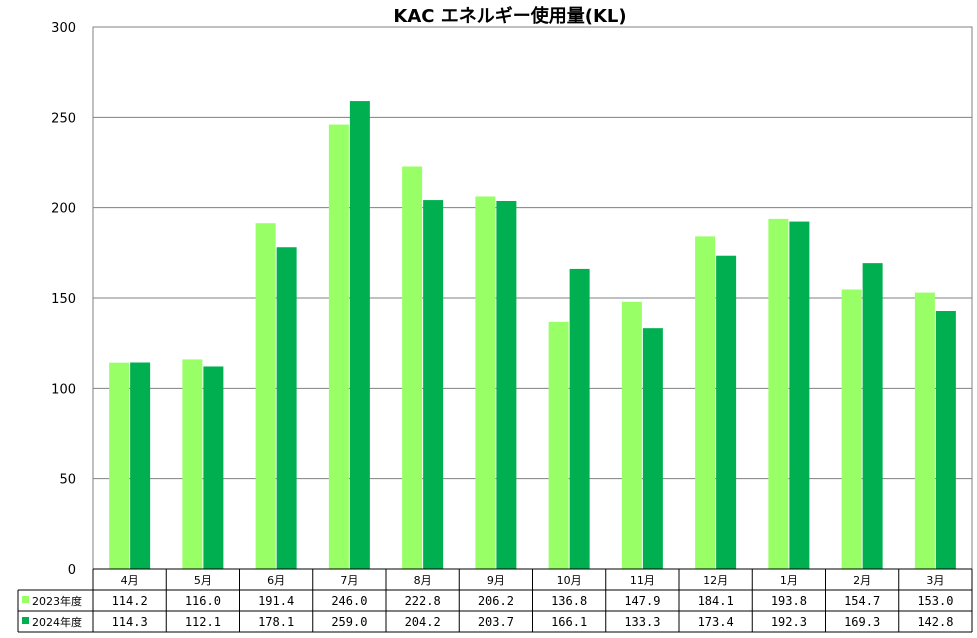 The width and height of the screenshot is (977, 638). I want to click on x-tick-label: 7月, so click(349, 580).